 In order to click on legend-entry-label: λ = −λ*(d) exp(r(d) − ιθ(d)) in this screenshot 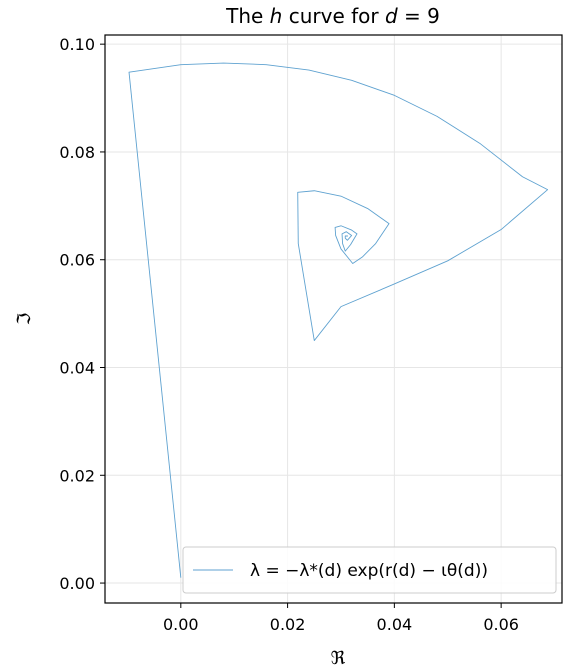, I will do `click(369, 571)`.